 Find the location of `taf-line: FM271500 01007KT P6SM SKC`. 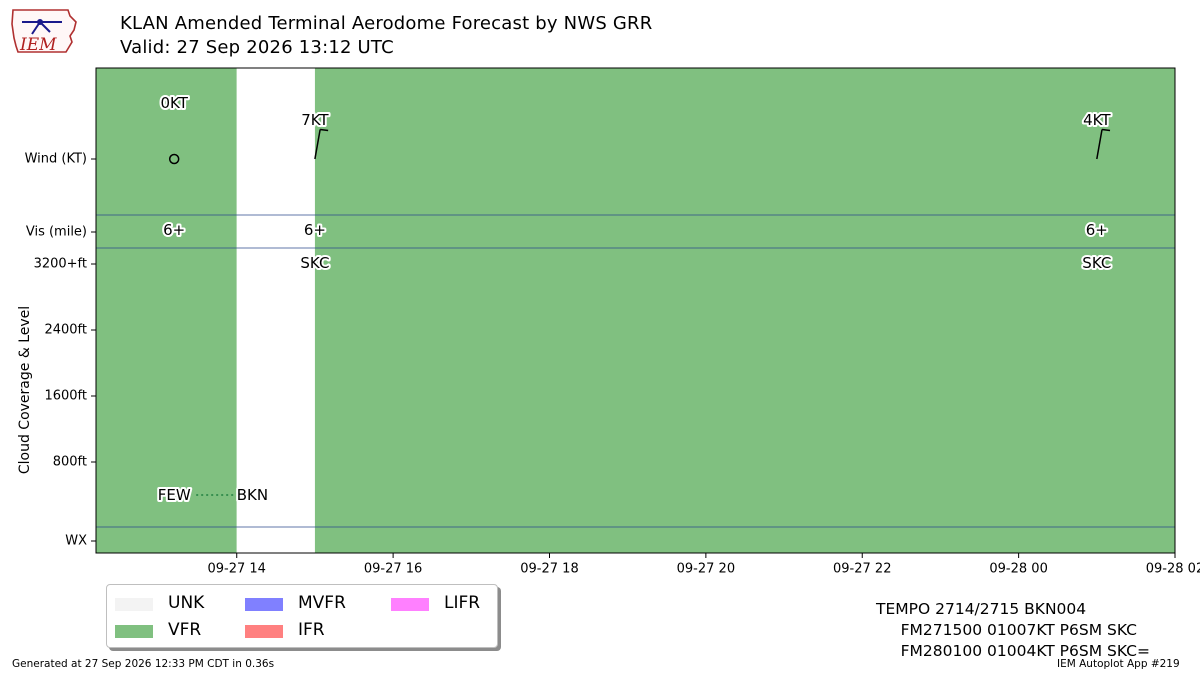

taf-line: FM271500 01007KT P6SM SKC is located at coordinates (1007, 630).